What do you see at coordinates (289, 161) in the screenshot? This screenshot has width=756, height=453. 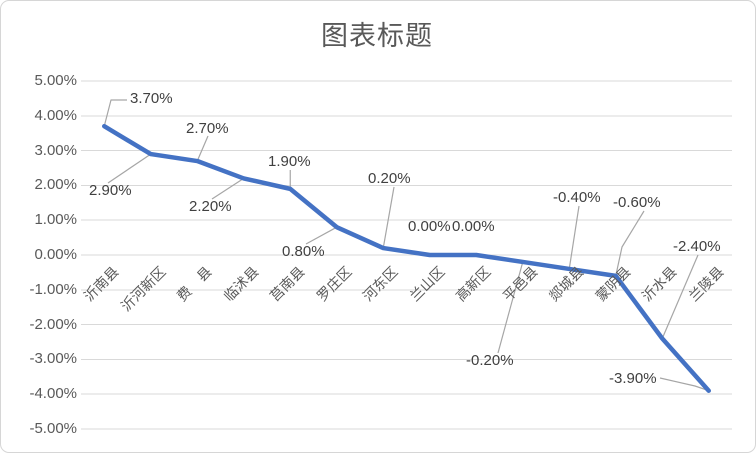 I see `data-label: 1.90%` at bounding box center [289, 161].